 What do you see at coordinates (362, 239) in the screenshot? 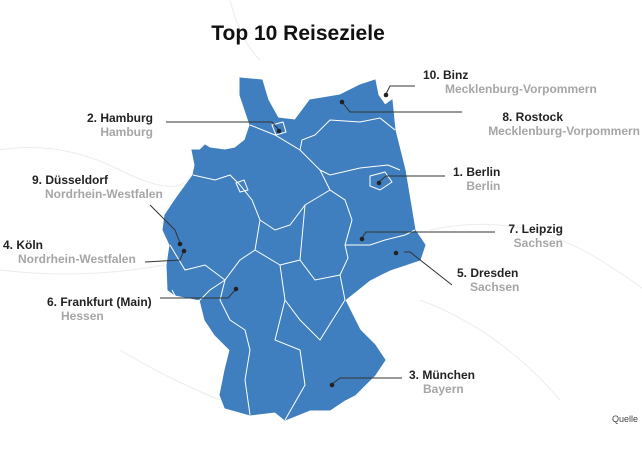
I see `marker-leipzig` at bounding box center [362, 239].